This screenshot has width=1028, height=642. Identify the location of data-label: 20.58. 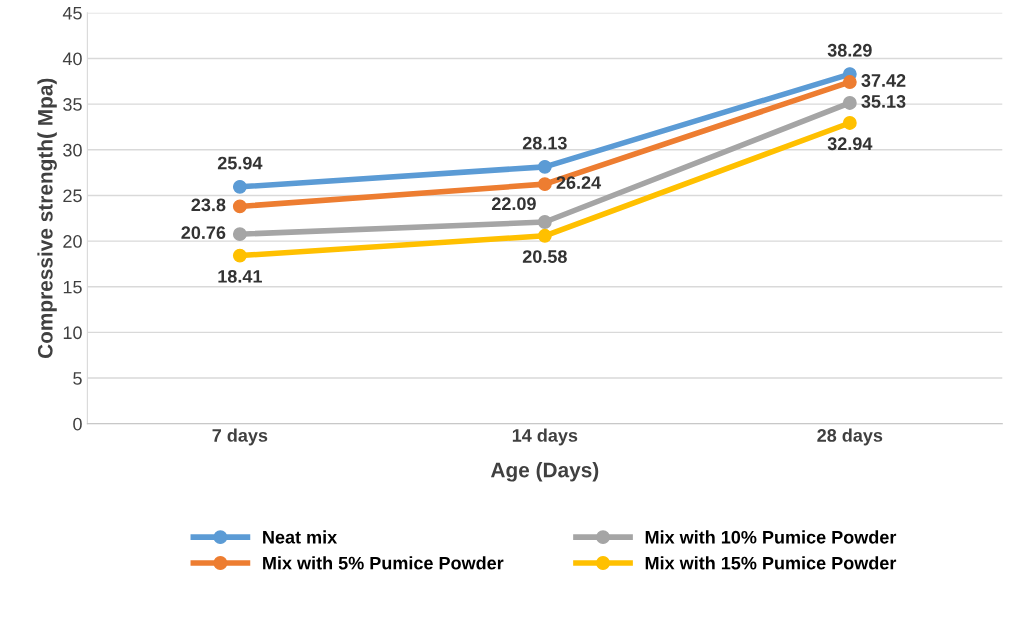
(544, 256).